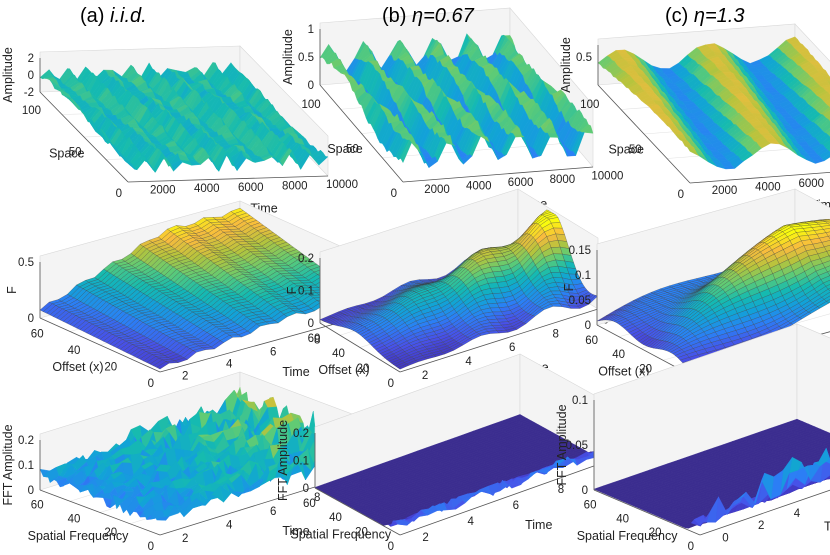  Describe the element at coordinates (311, 30) in the screenshot. I see `z-tick-label: 1` at that location.